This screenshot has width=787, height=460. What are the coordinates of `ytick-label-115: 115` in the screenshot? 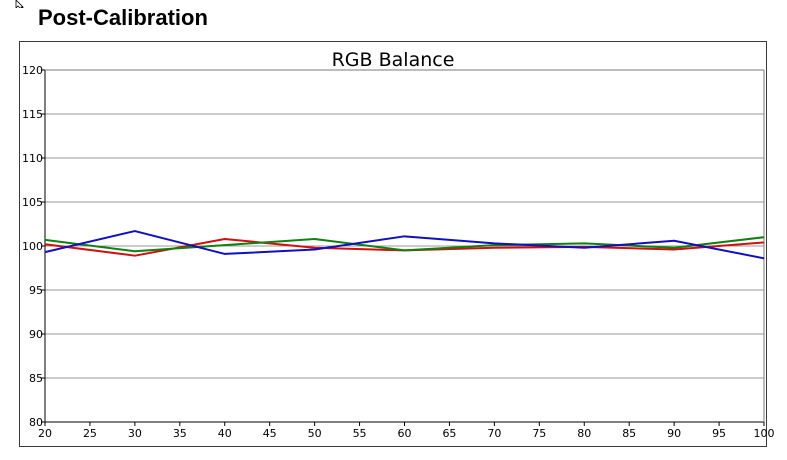 It's located at (32, 114).